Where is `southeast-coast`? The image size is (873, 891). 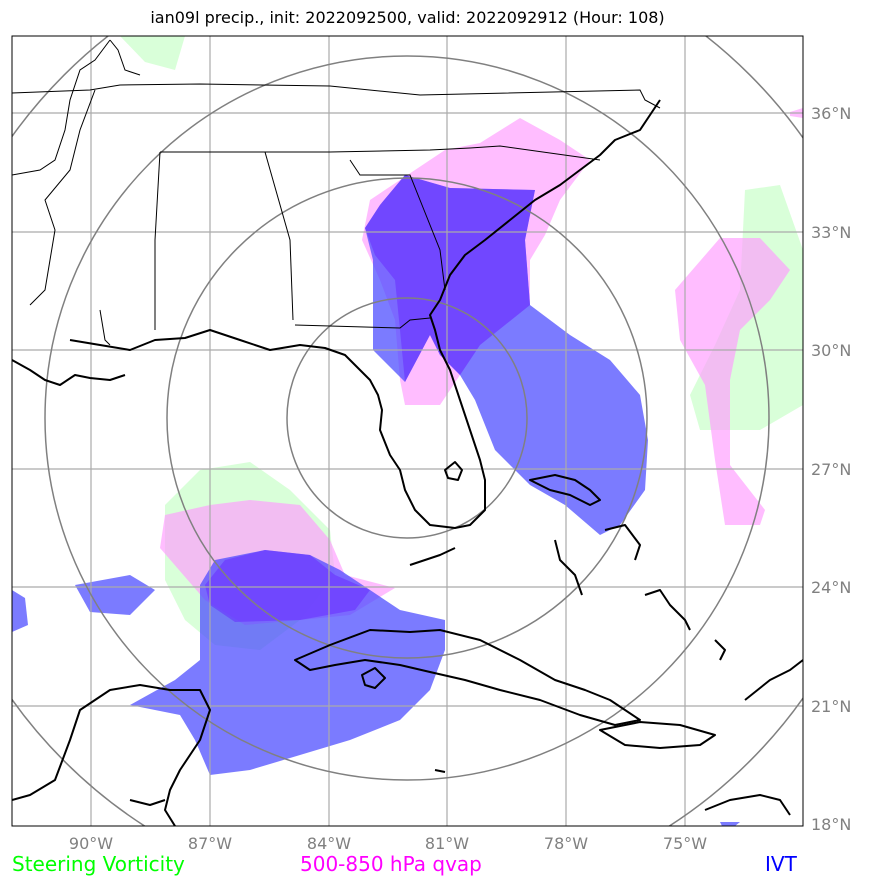
southeast-coast is located at coordinates (773, 680).